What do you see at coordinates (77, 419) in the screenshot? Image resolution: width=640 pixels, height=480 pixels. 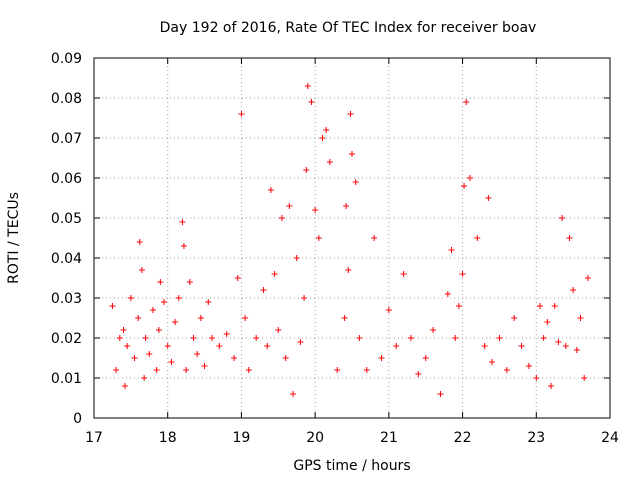 I see `y-tick-label: 0` at bounding box center [77, 419].